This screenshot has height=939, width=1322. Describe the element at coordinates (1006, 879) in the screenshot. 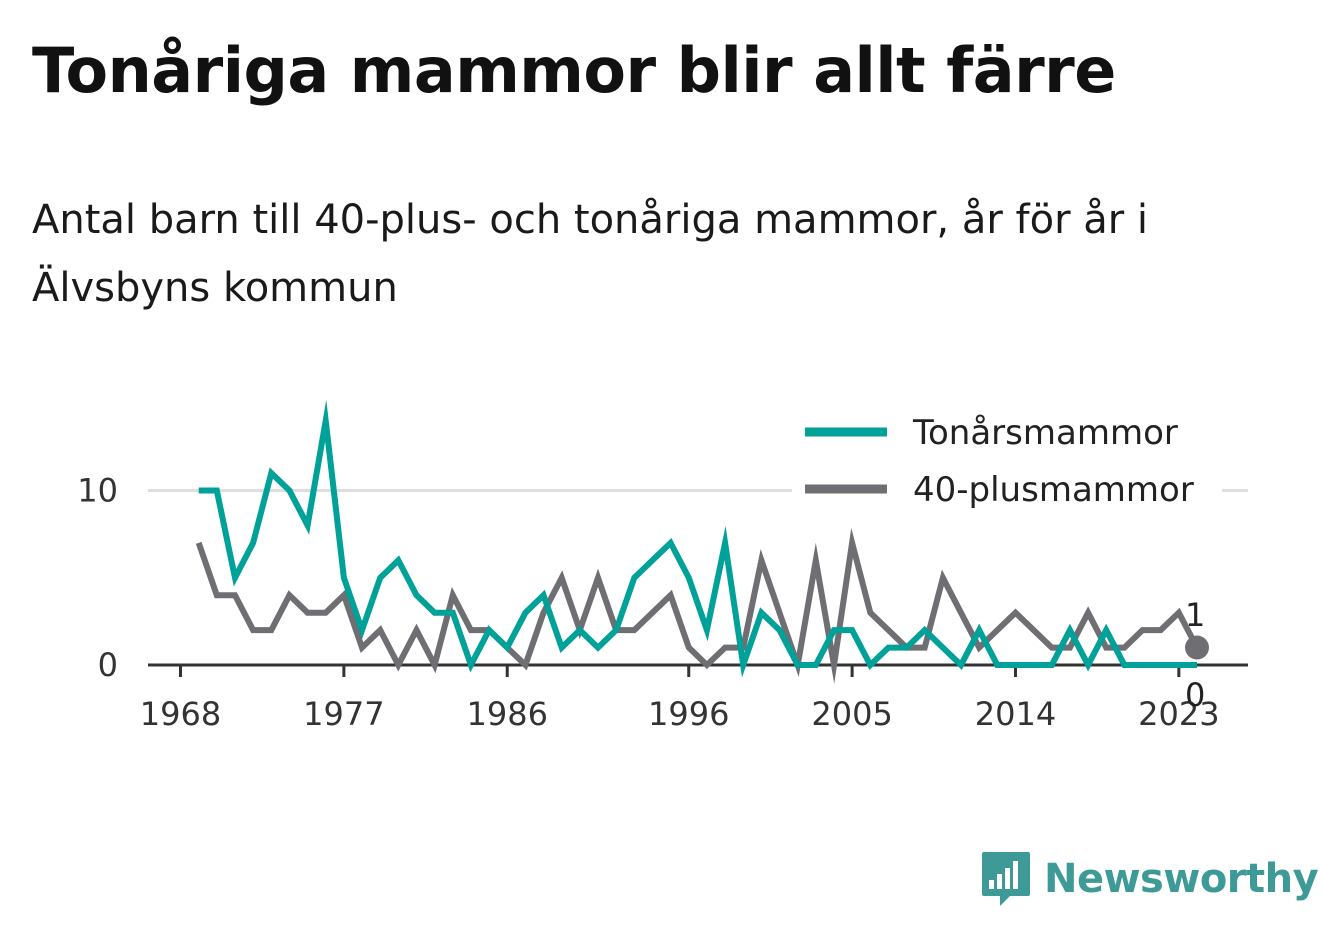

I see `newsworthy-logo-icon` at that location.